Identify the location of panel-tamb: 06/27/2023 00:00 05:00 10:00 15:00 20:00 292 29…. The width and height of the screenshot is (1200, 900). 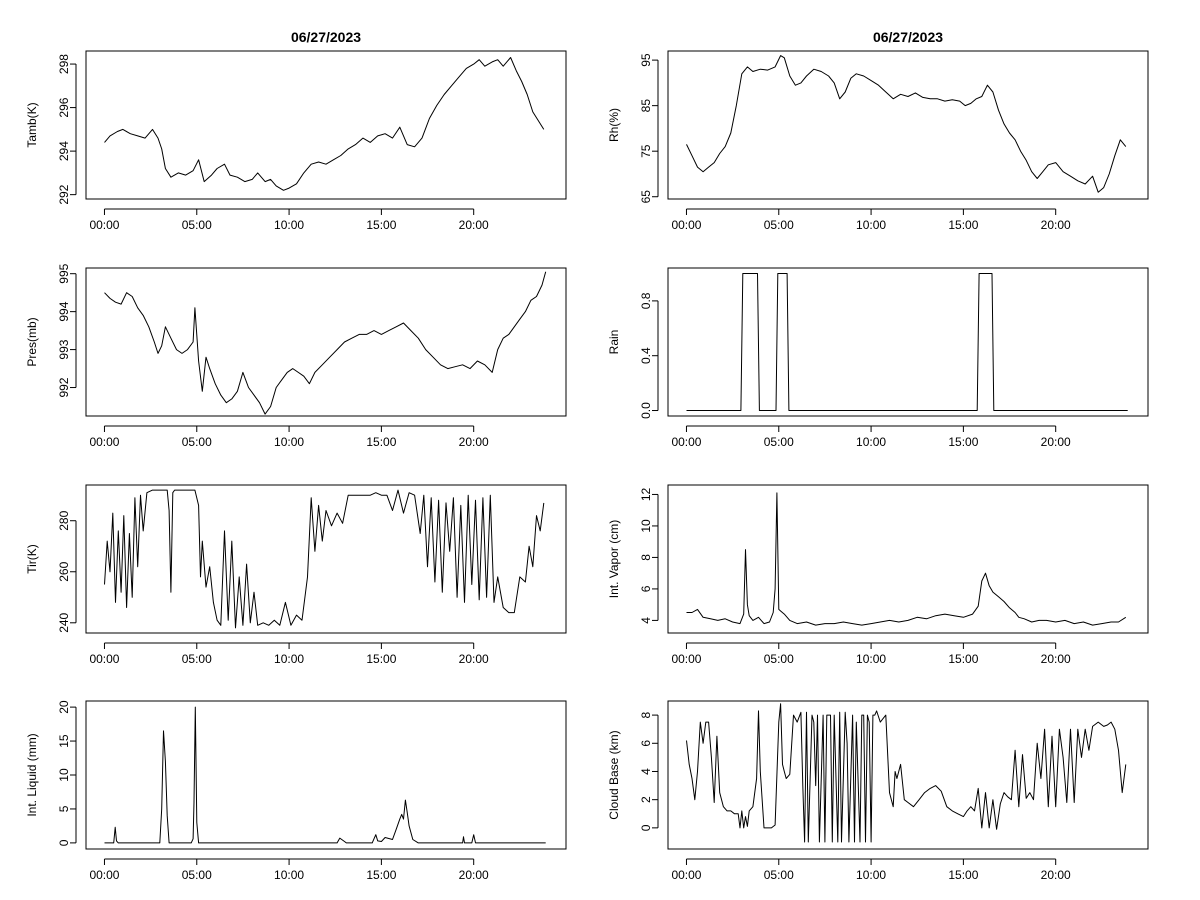
(296, 130).